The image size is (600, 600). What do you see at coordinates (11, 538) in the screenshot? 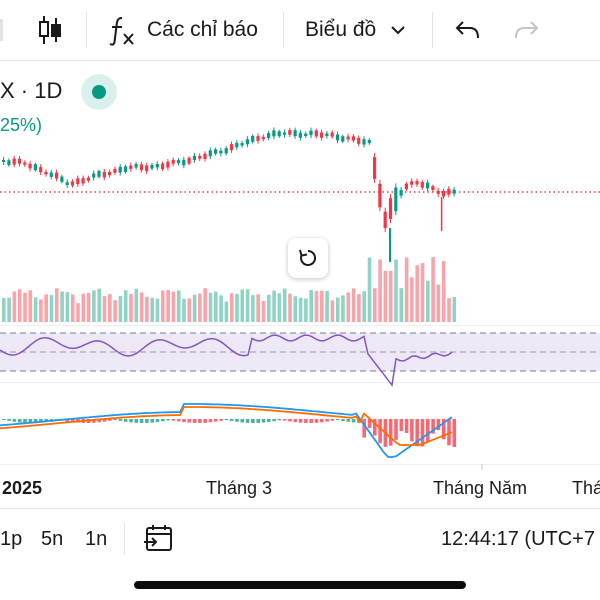
I see `range-button-1p: 1p` at bounding box center [11, 538].